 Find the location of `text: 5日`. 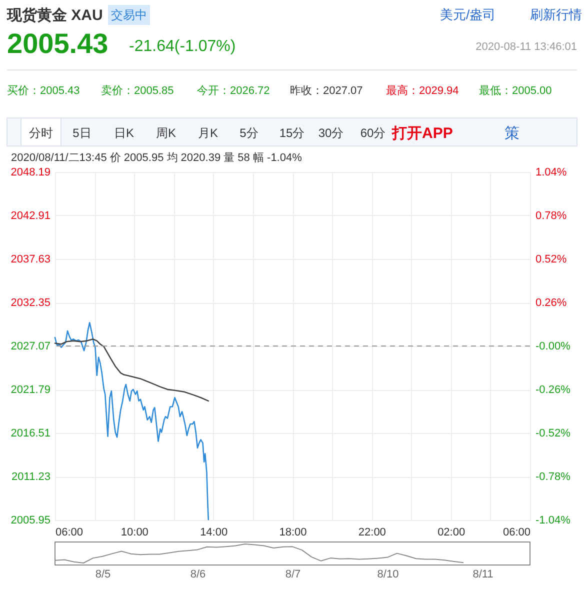

text: 5日 is located at coordinates (82, 133).